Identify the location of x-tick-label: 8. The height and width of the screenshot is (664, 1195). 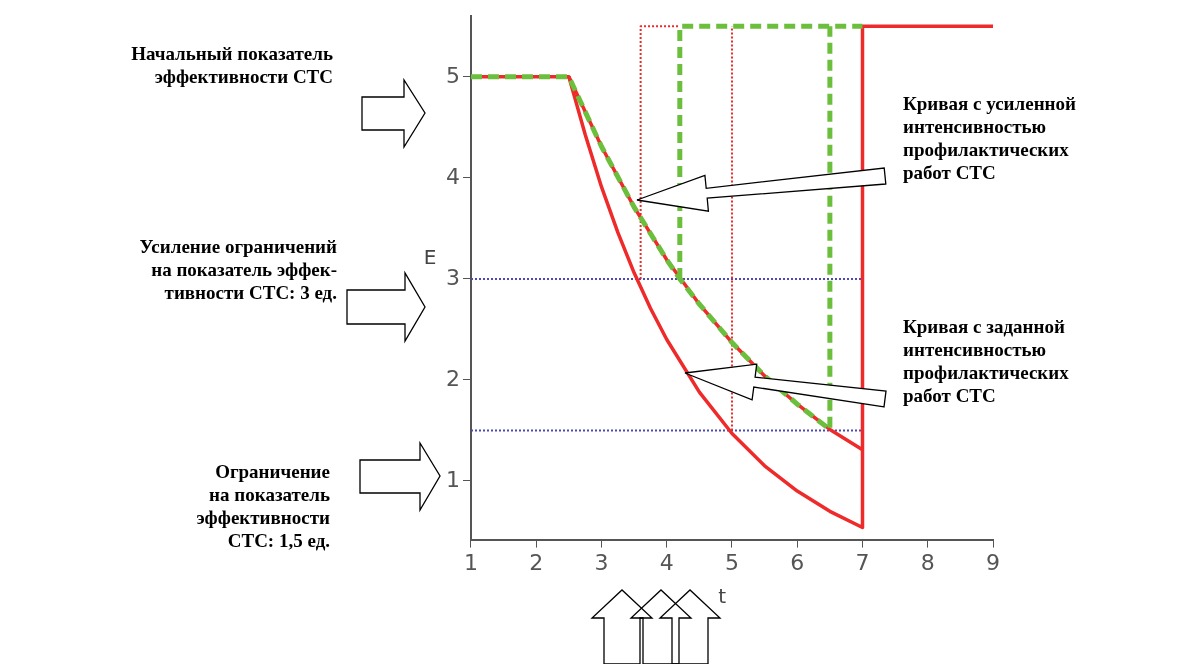
(927, 562).